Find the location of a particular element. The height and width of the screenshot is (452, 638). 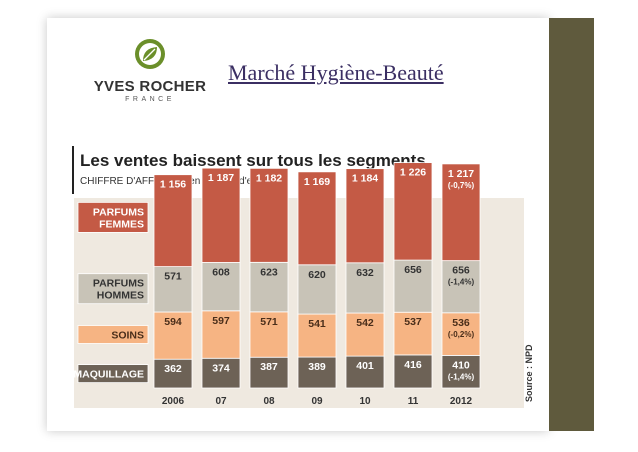

x-tick-label: 07 is located at coordinates (221, 401).